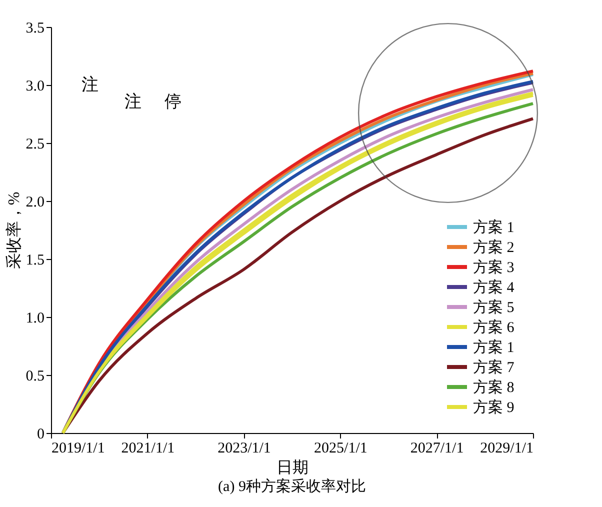 The image size is (602, 507). I want to click on legend-label: 方案 4, so click(494, 287).